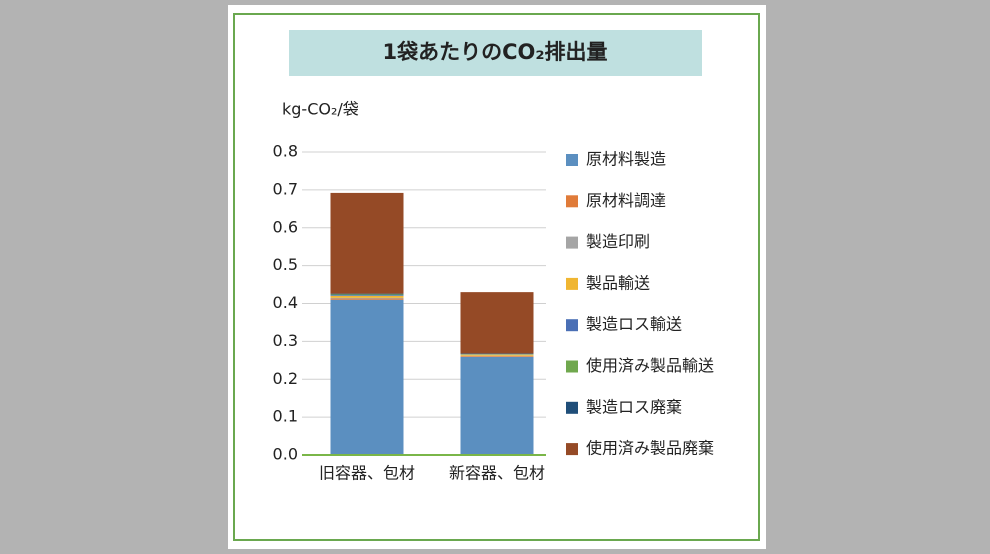 The width and height of the screenshot is (990, 554). I want to click on y-tick-label: 0.7, so click(285, 188).